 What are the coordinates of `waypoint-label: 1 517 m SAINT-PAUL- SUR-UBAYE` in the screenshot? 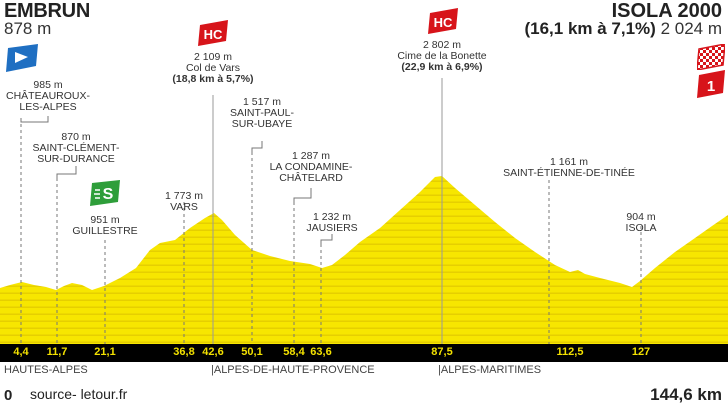 It's located at (262, 113).